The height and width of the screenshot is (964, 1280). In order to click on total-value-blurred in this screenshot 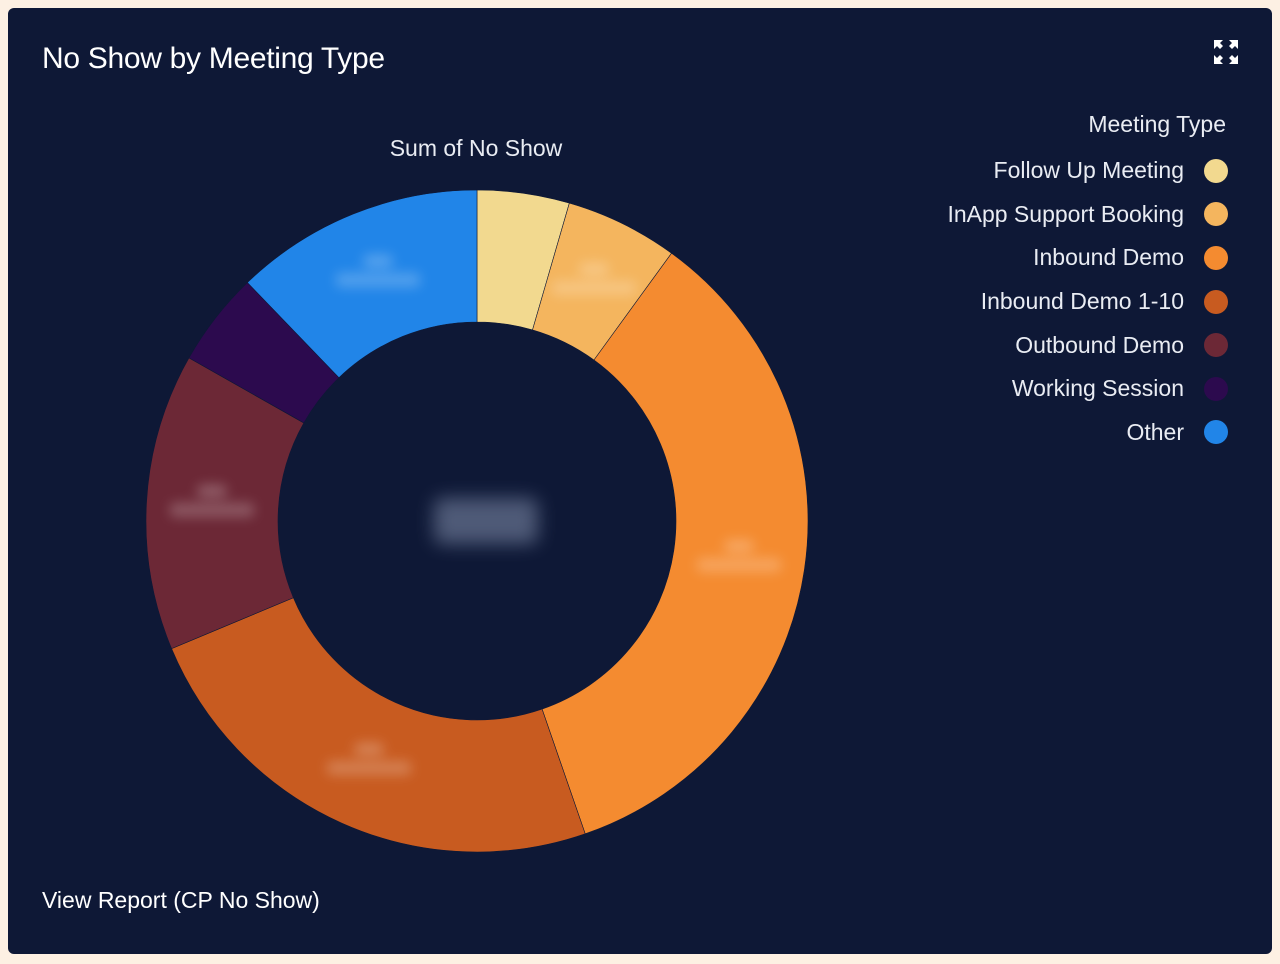, I will do `click(486, 521)`.